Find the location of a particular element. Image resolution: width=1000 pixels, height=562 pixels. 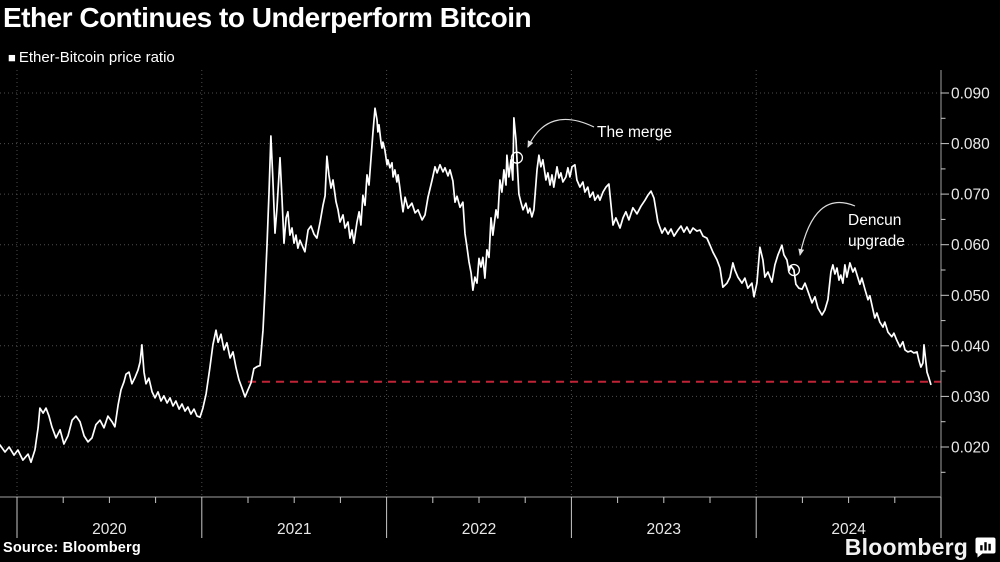

y-tick-label: 0.070 is located at coordinates (970, 195).